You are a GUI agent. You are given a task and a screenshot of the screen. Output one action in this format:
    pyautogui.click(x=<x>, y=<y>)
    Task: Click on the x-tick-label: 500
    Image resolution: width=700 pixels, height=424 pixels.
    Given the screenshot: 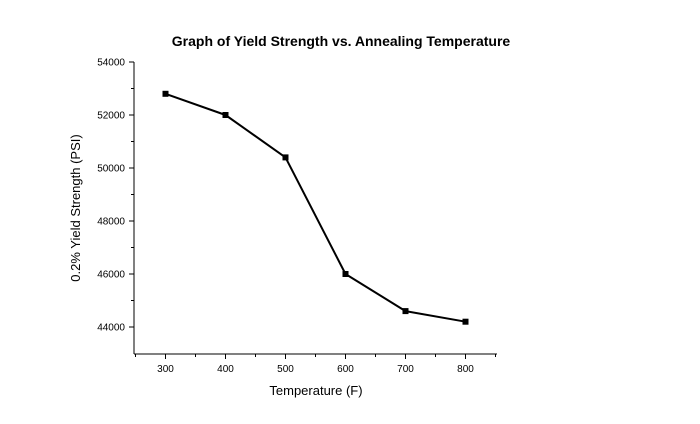 What is the action you would take?
    pyautogui.click(x=285, y=369)
    